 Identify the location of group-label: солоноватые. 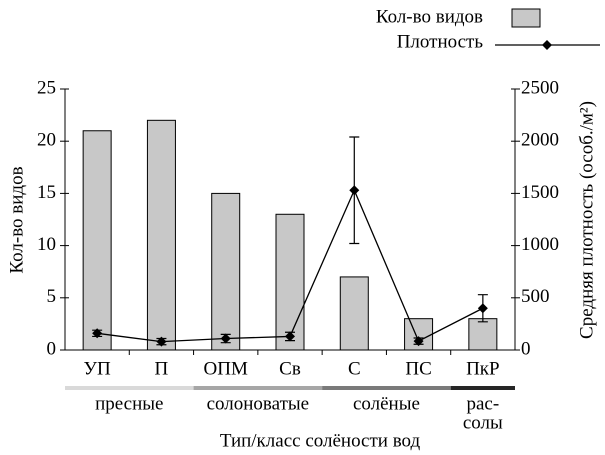
(258, 403).